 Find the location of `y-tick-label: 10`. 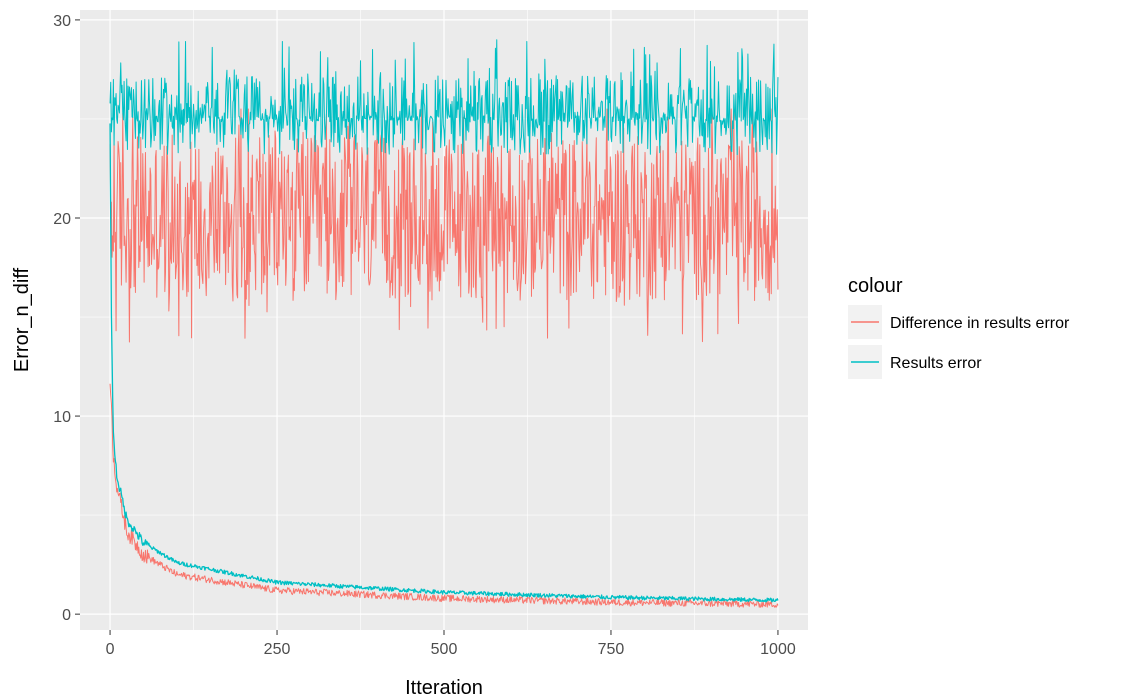

y-tick-label: 10 is located at coordinates (62, 417).